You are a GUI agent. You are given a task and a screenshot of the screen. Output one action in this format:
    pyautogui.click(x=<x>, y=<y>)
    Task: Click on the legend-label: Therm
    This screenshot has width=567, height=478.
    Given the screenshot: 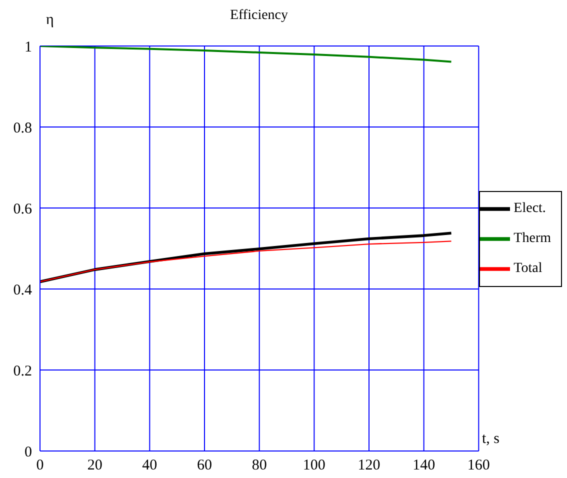 What is the action you would take?
    pyautogui.click(x=532, y=238)
    